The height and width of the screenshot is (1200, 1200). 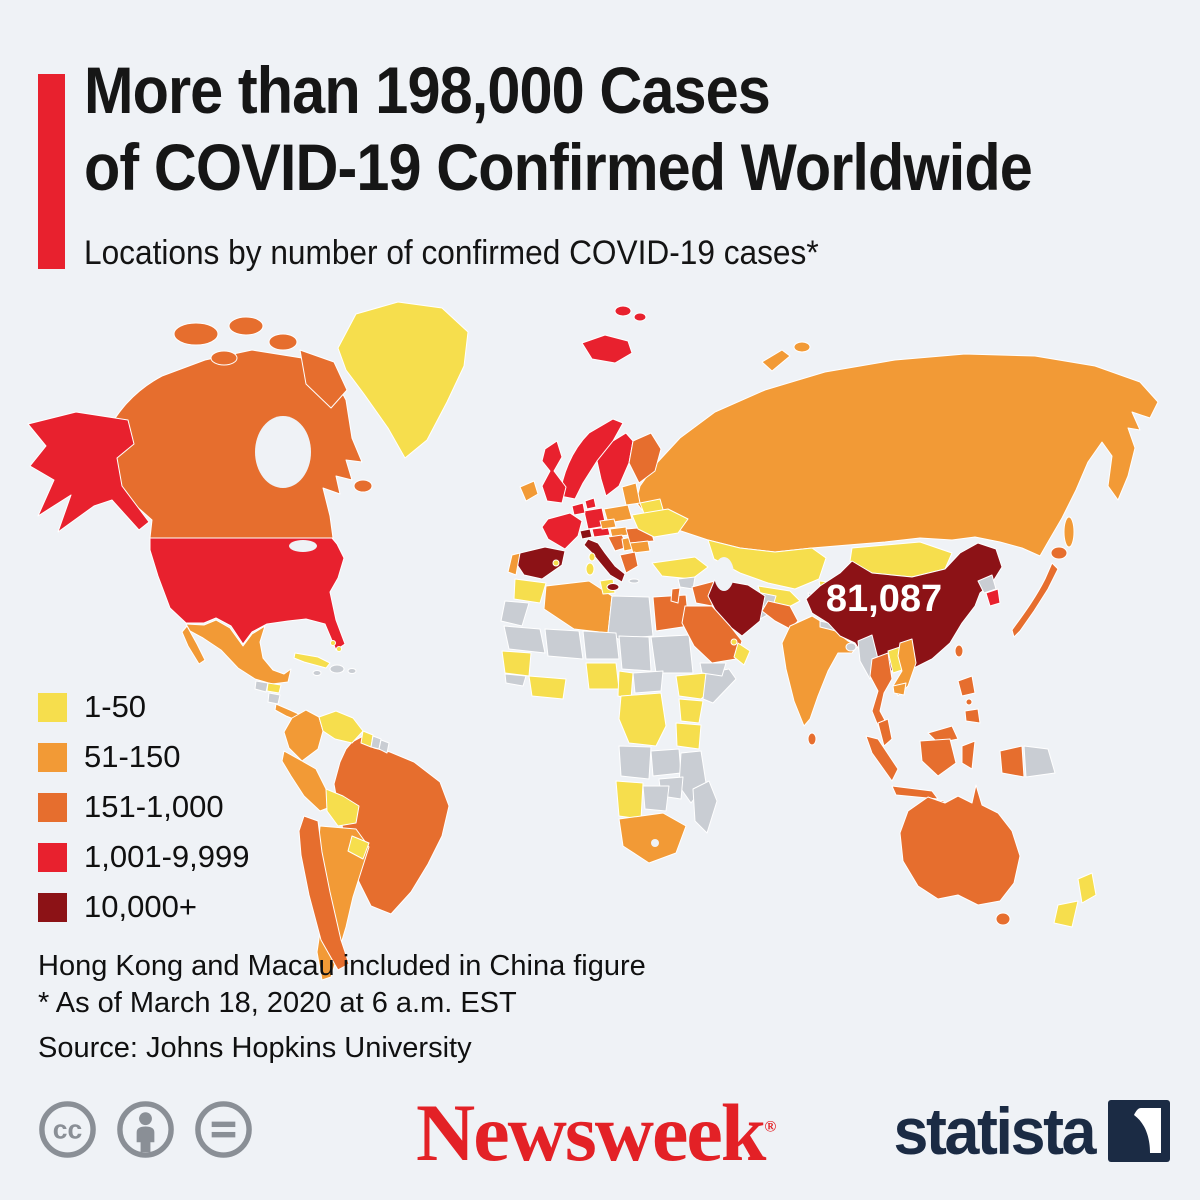 I want to click on map-region-bolivia, so click(x=342, y=807).